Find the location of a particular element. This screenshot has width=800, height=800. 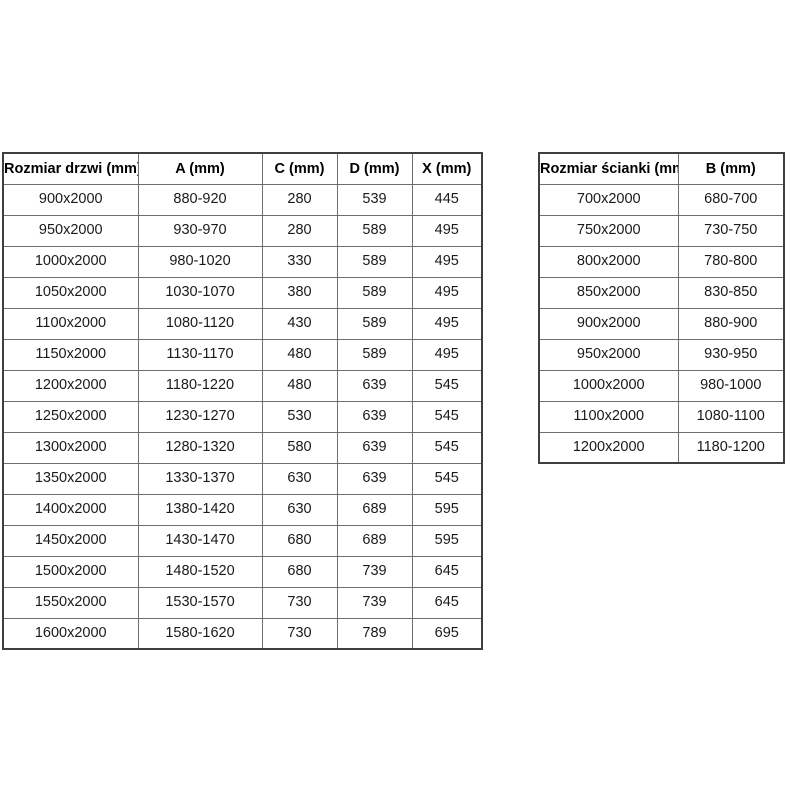

table-cell: 1450x2000 is located at coordinates (70, 540).